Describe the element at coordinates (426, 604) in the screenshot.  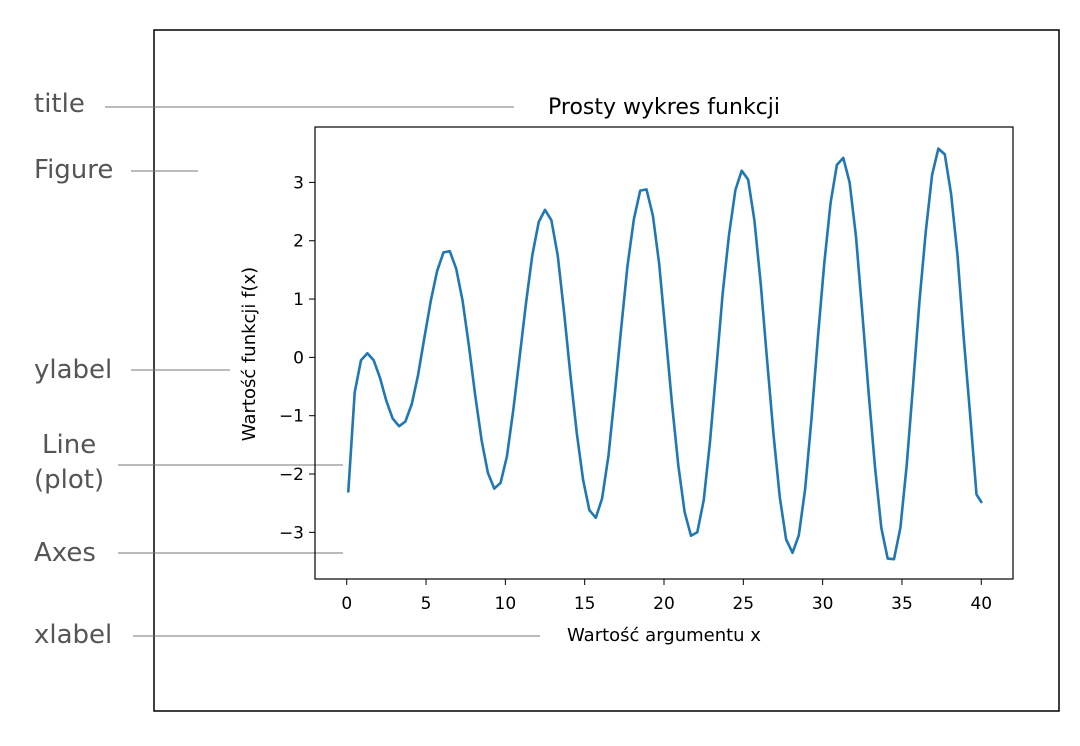
I see `x-tick-label: 5` at that location.